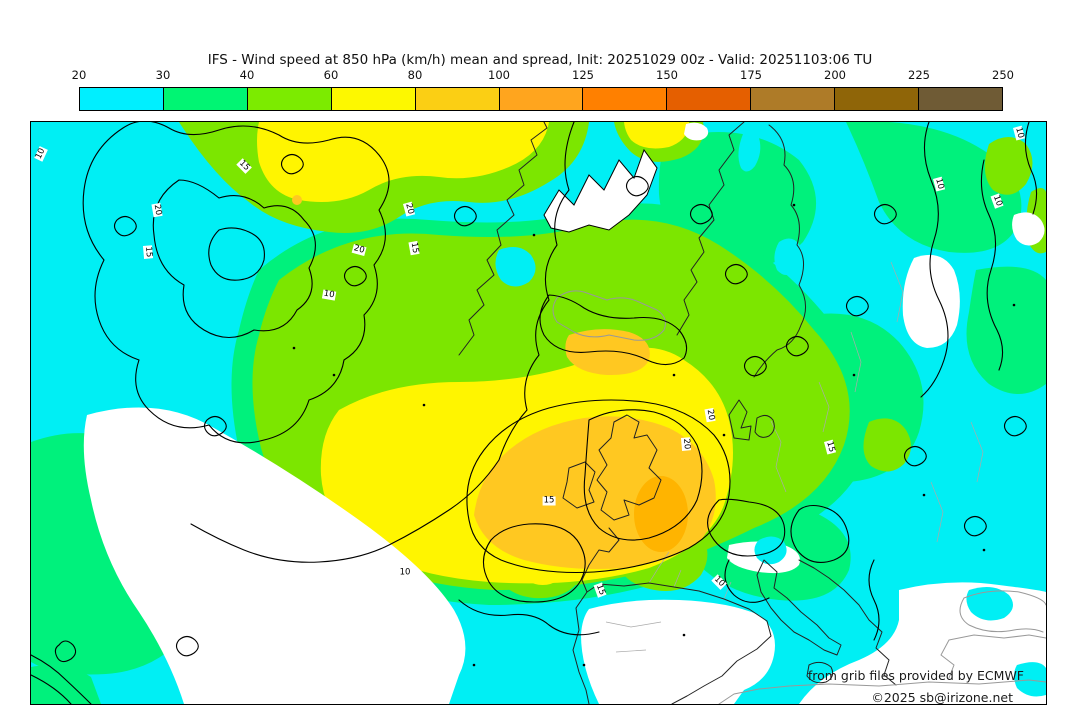 Image resolution: width=1080 pixels, height=718 pixels. I want to click on colorbar-tick-label: 30, so click(163, 75).